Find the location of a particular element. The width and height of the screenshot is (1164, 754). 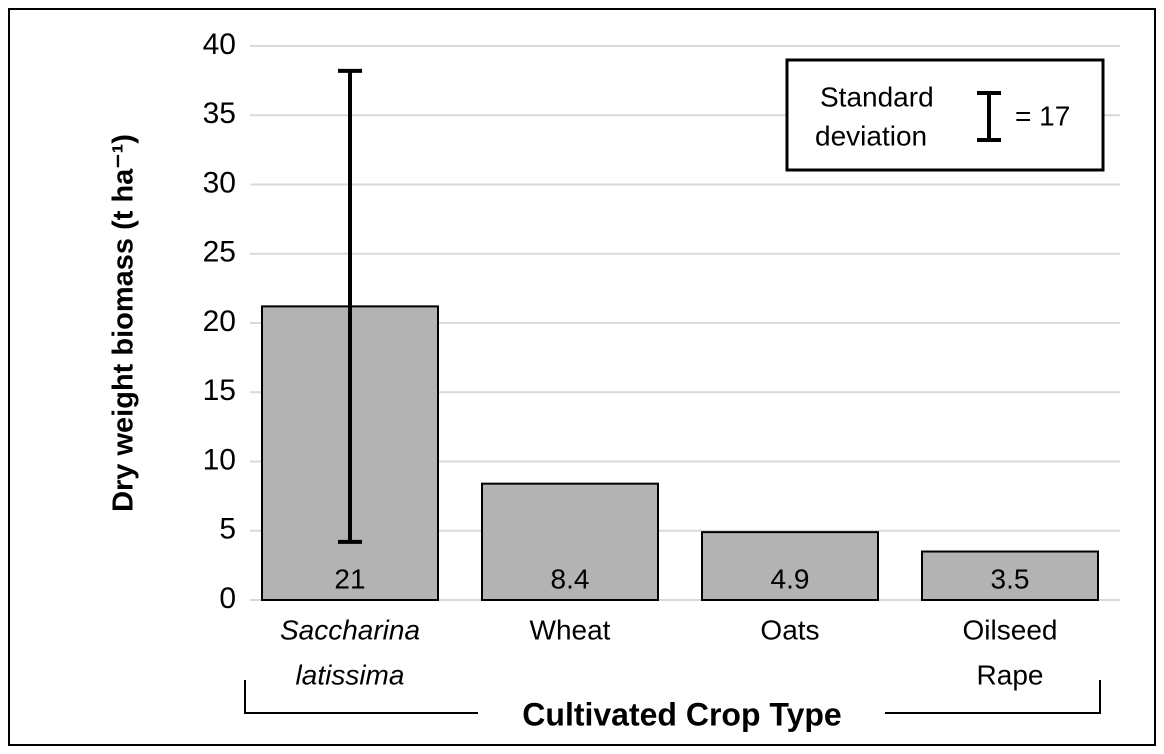

error-bar is located at coordinates (350, 306).